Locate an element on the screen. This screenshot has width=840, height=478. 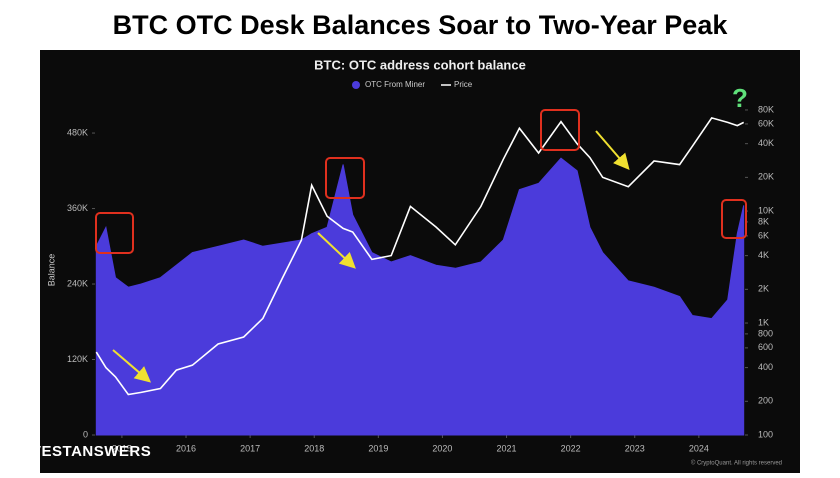
y2-tick-label: 2K is located at coordinates (763, 289).